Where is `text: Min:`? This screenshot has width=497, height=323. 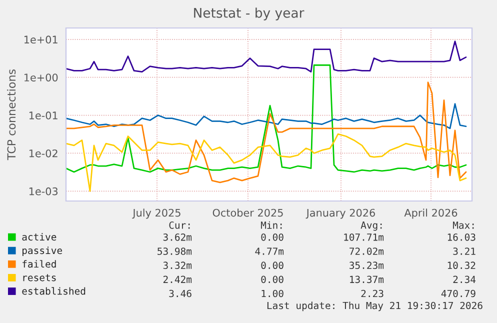
text: Min: is located at coordinates (271, 225).